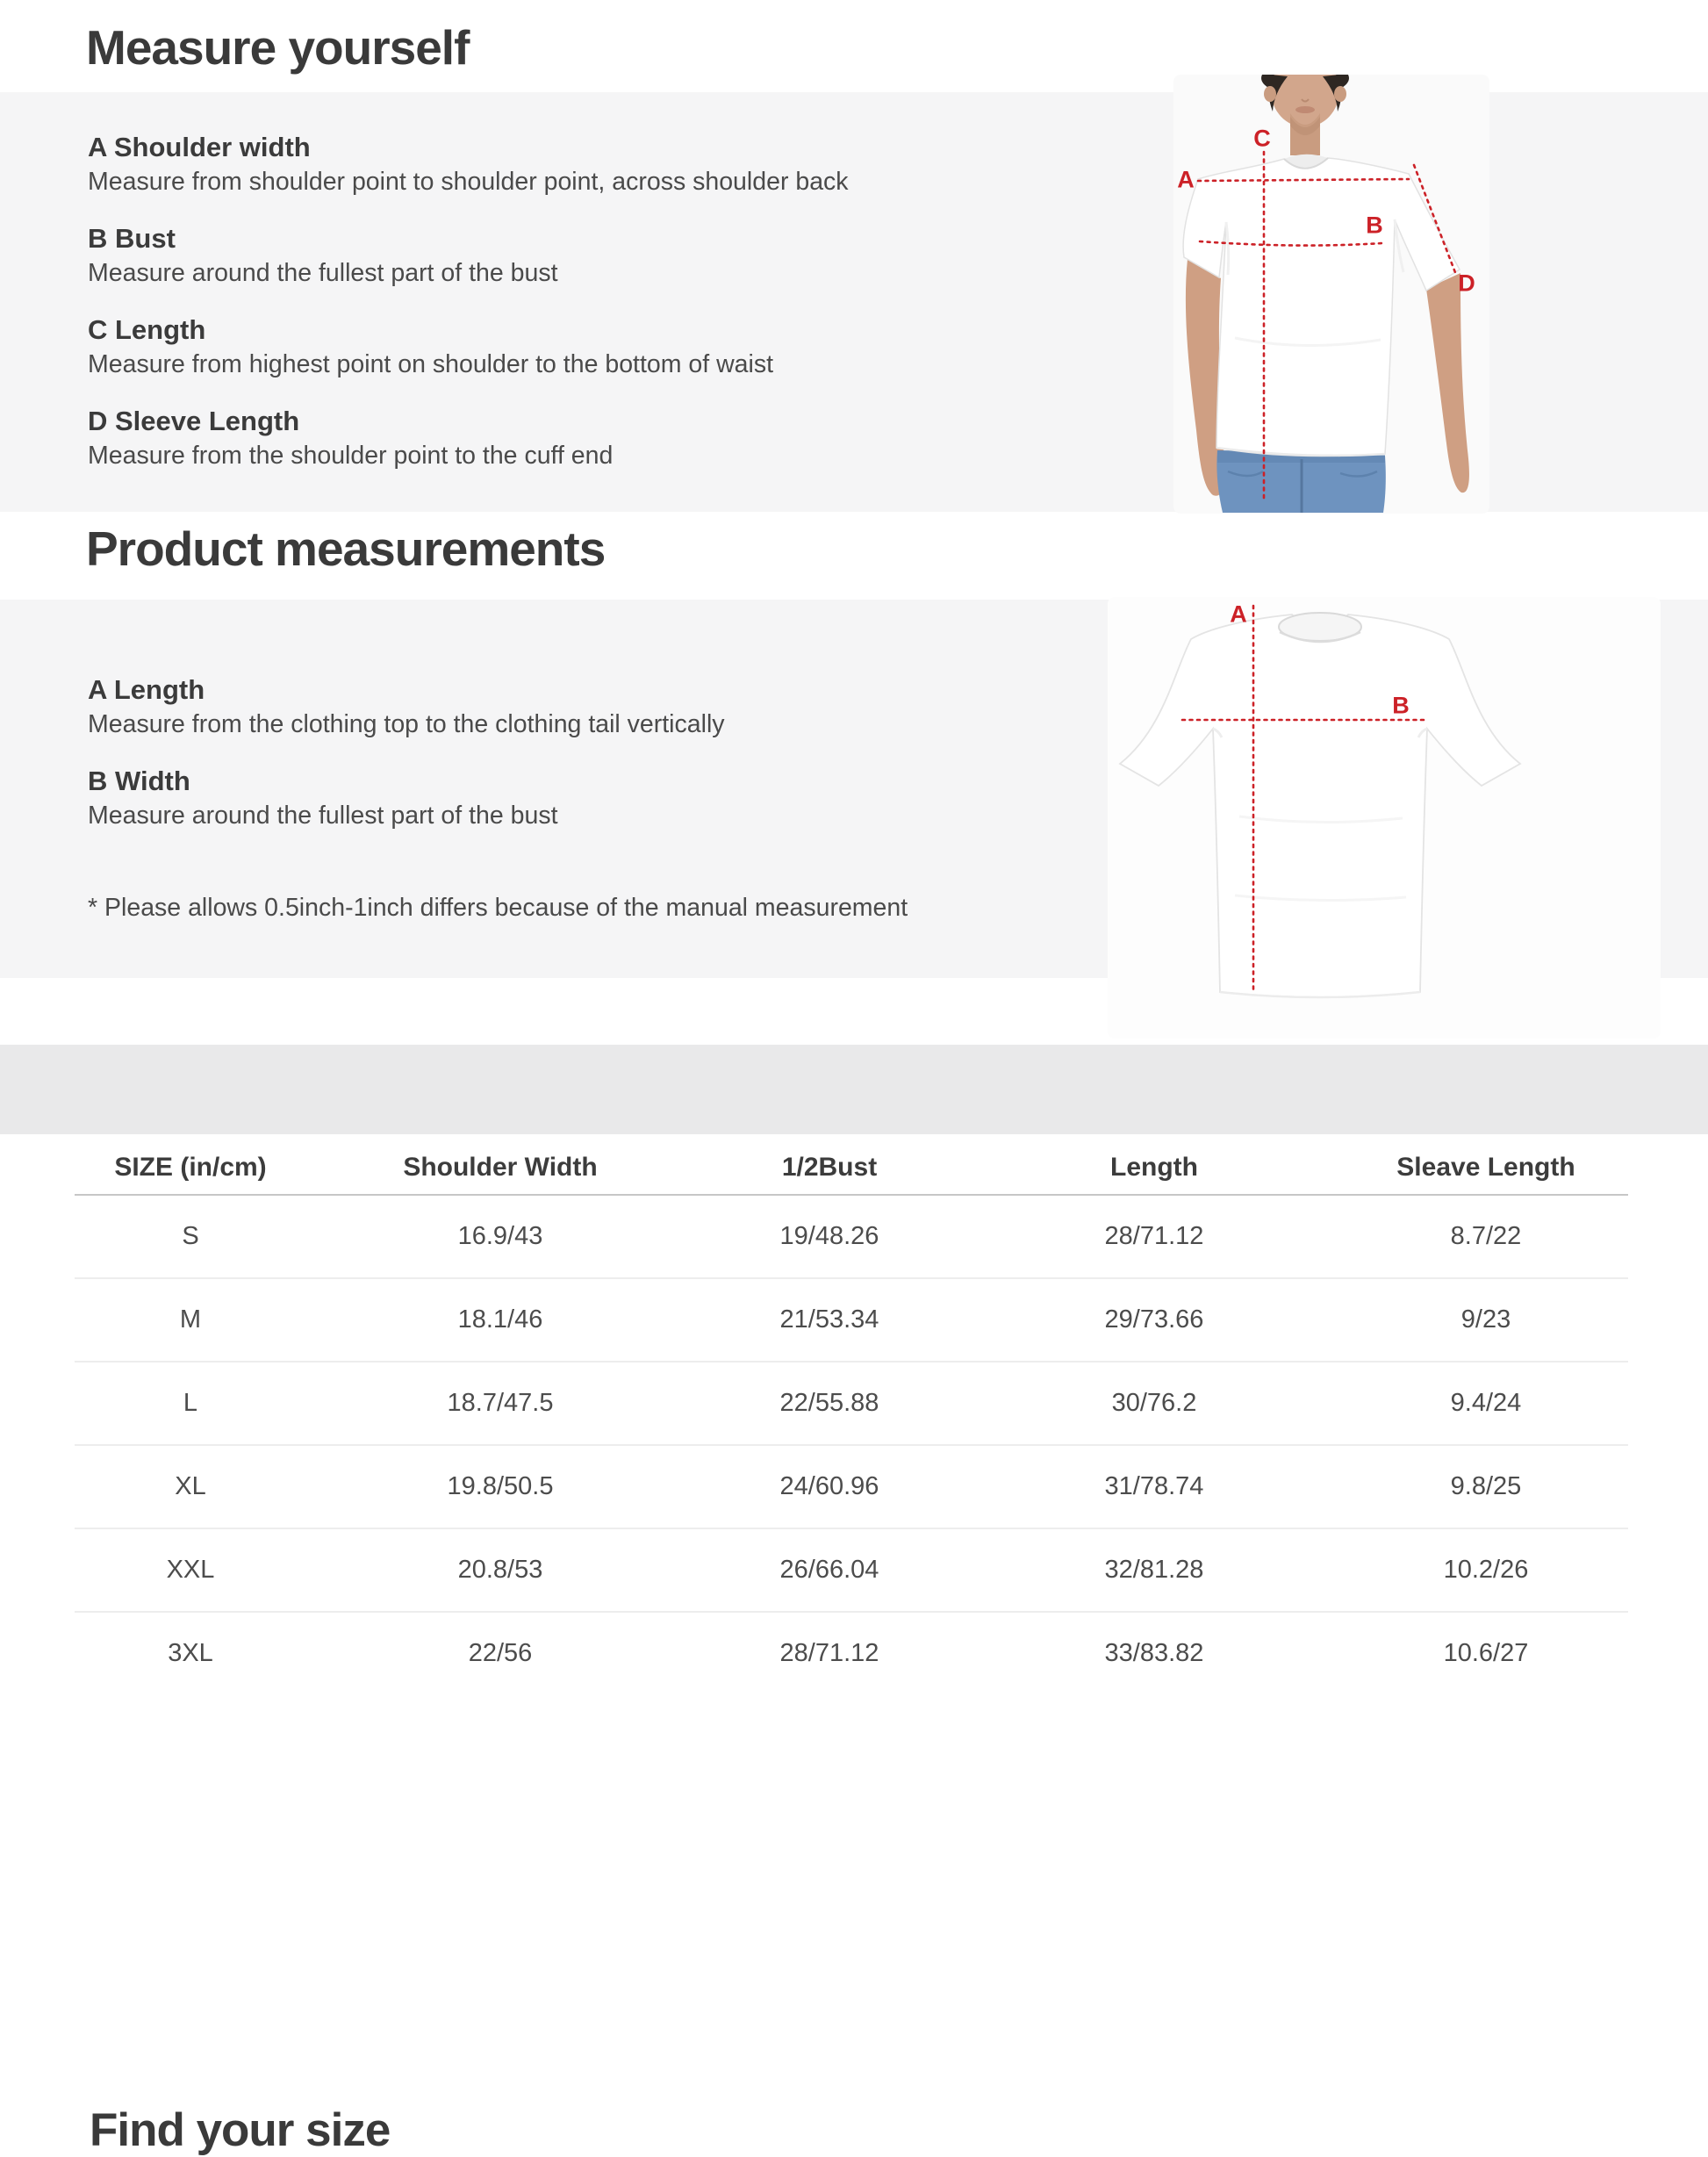 Image resolution: width=1708 pixels, height=2157 pixels. I want to click on column-header-sleeve-length: Sleave Length, so click(1485, 1167).